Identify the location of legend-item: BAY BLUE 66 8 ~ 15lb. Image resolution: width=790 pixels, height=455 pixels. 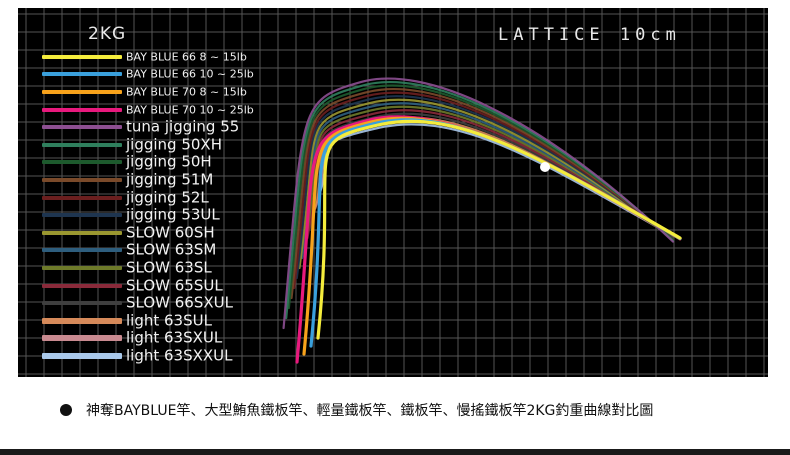
(182, 57).